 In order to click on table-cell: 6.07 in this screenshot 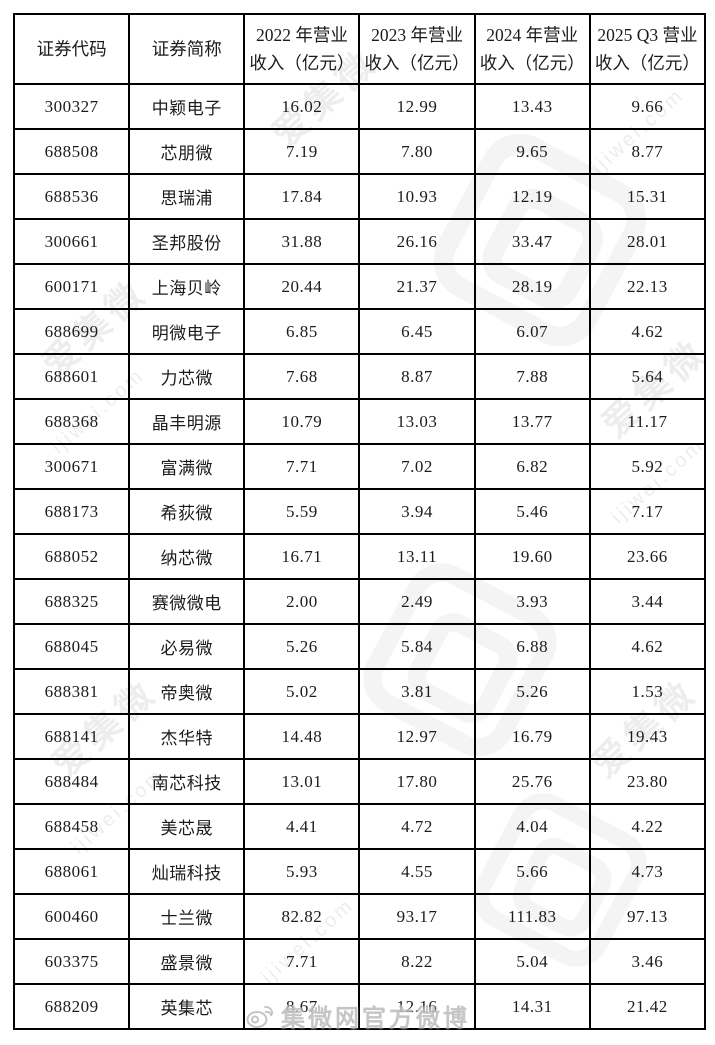, I will do `click(532, 331)`.